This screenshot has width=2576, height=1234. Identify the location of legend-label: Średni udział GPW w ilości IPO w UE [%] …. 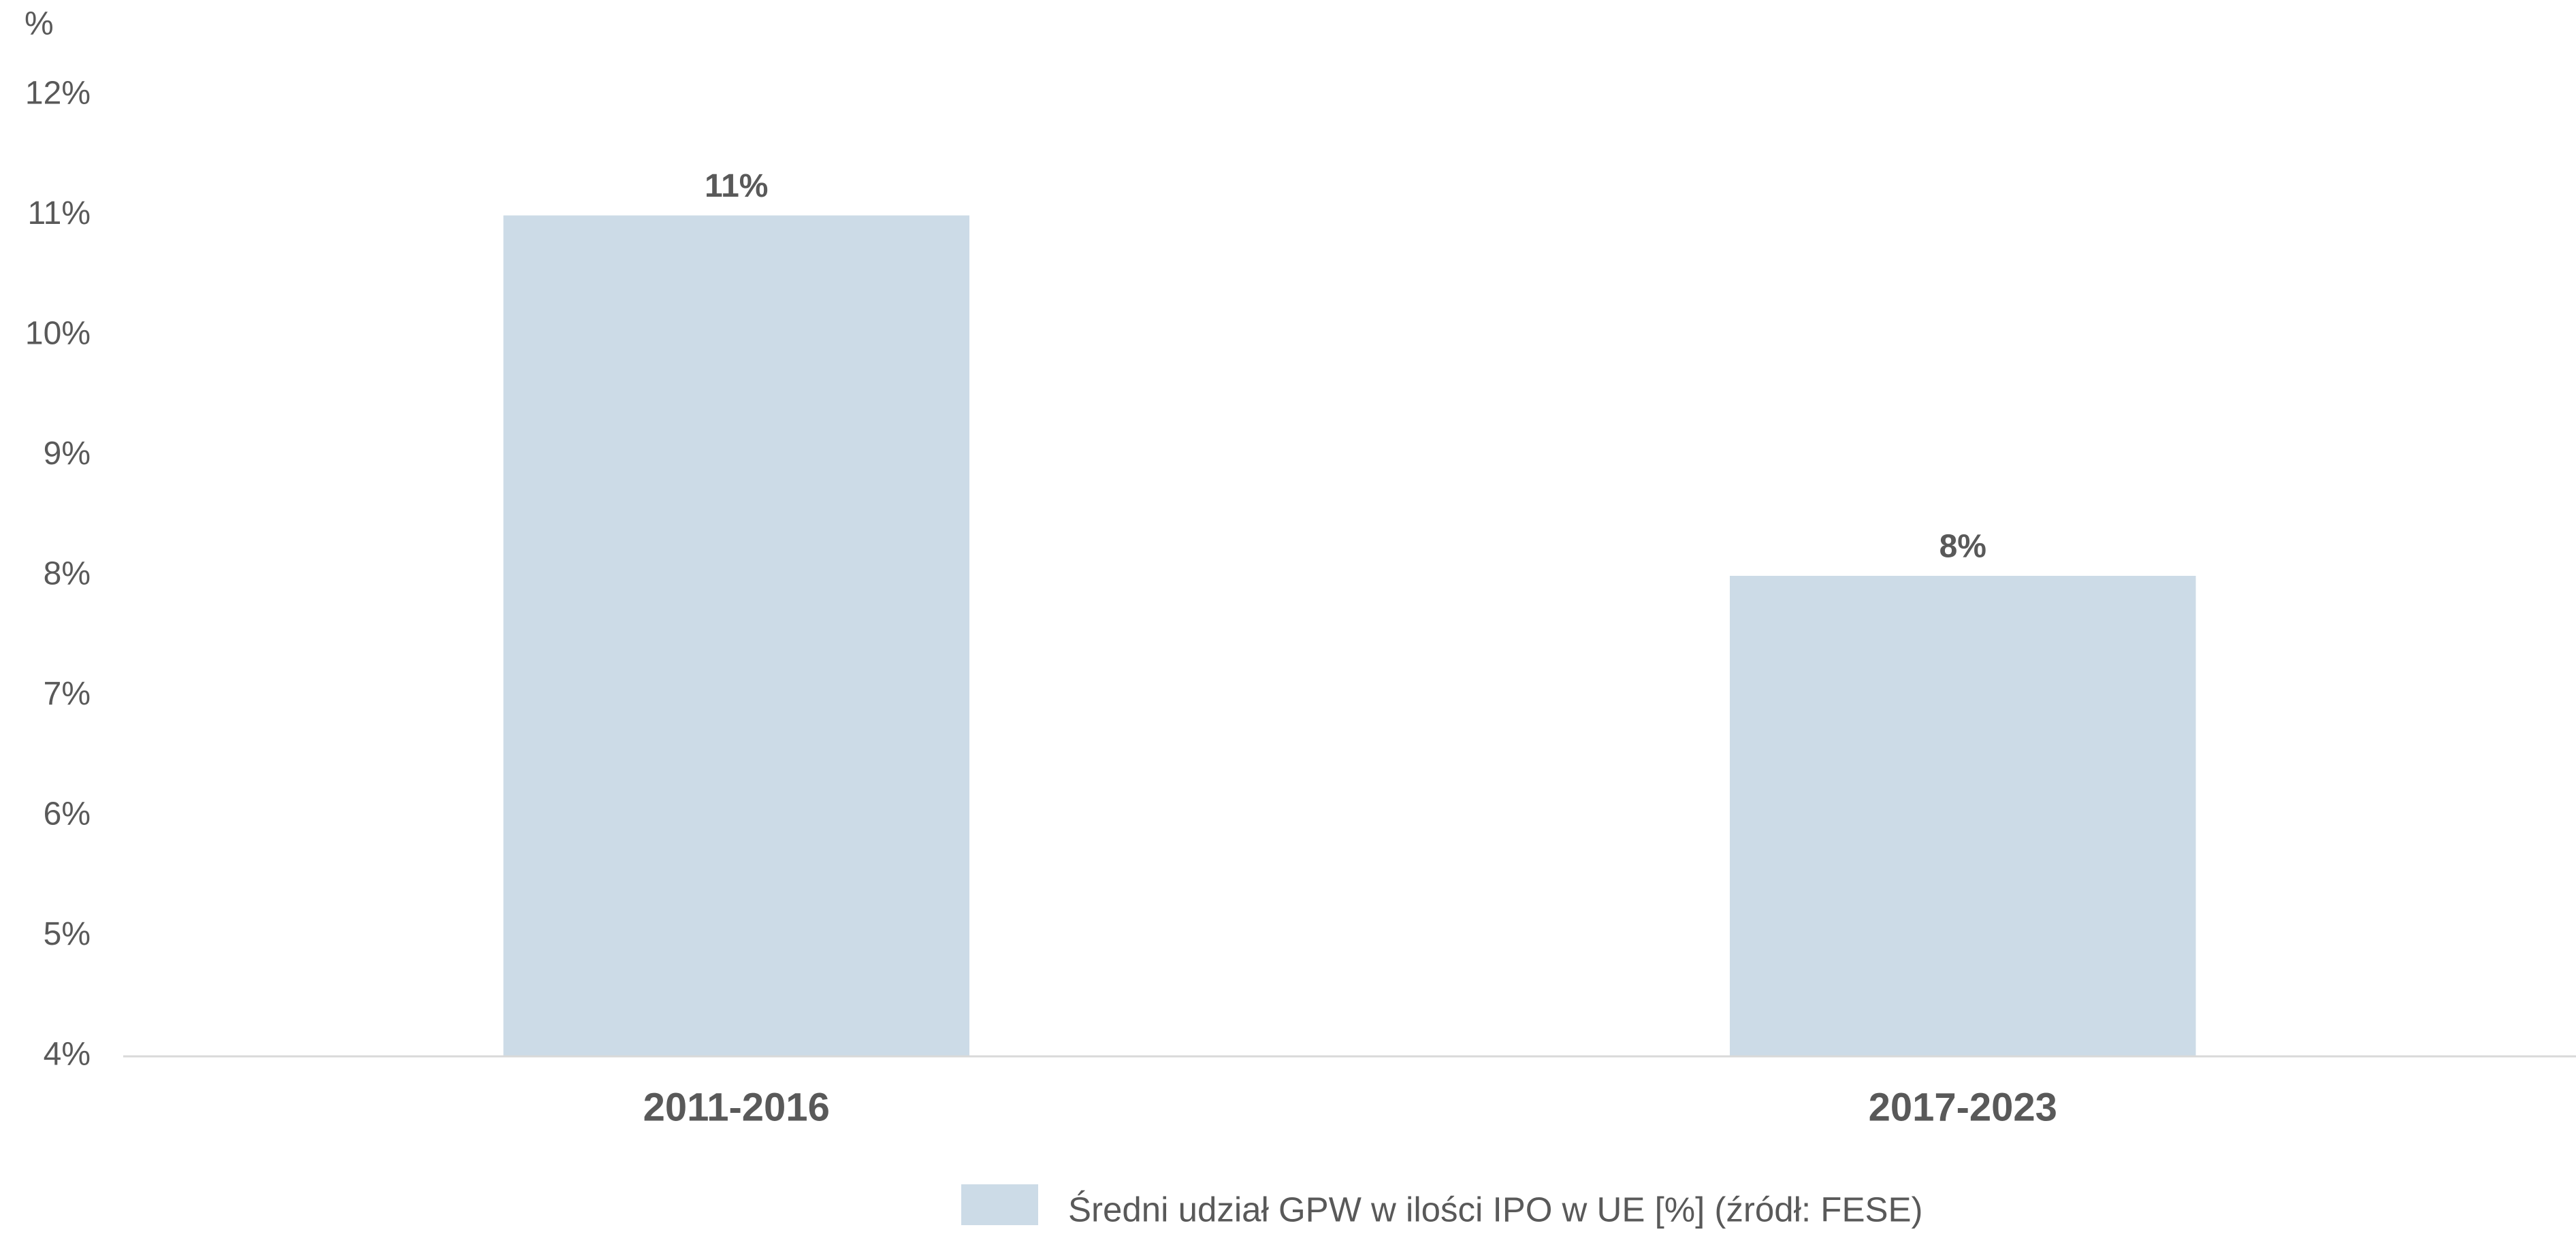
(1495, 1209).